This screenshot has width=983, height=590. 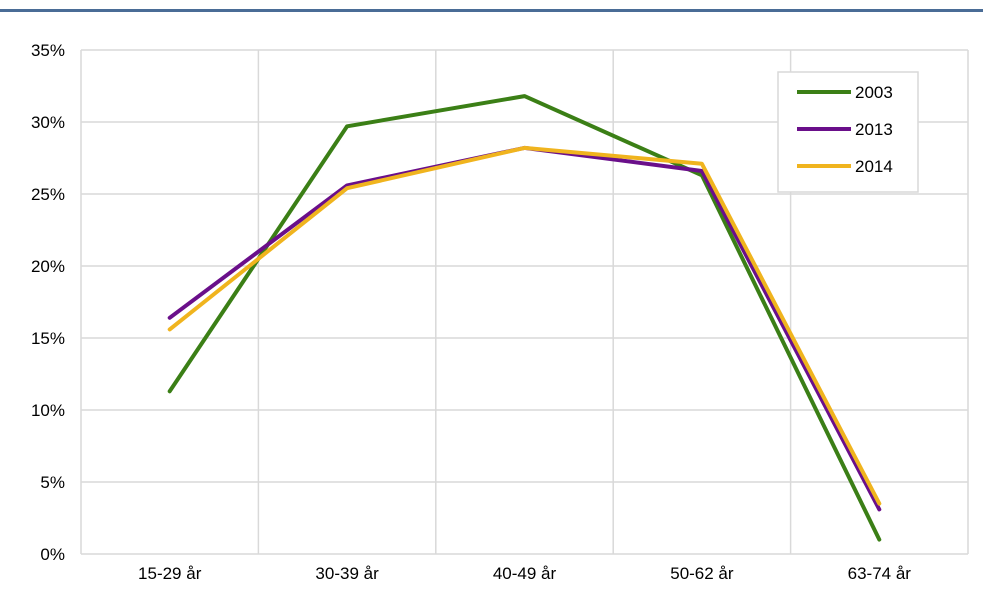 What do you see at coordinates (48, 194) in the screenshot?
I see `y-tick-label: 25%` at bounding box center [48, 194].